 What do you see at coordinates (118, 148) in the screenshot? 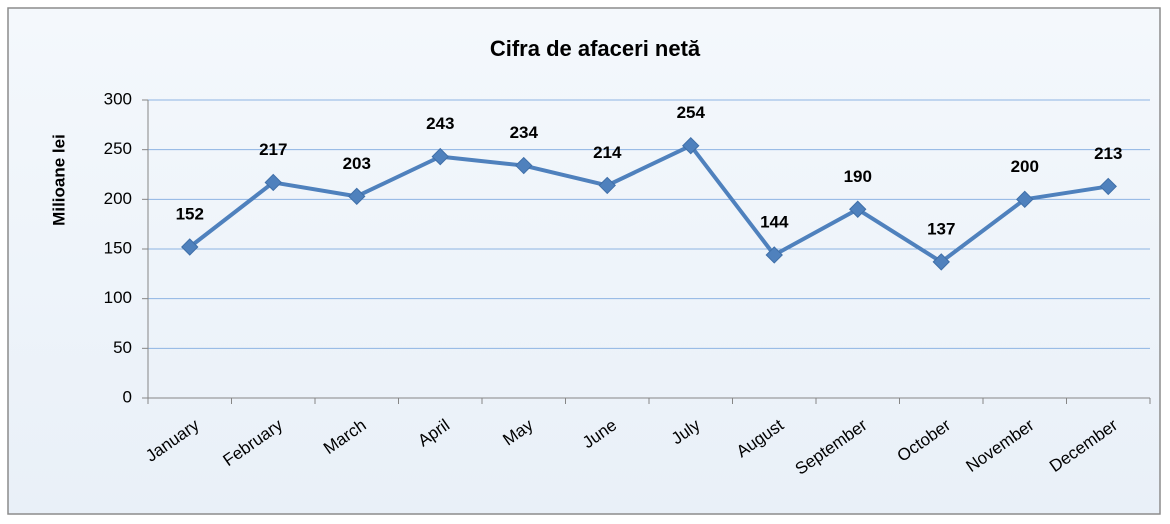
I see `y-tick-label: 250` at bounding box center [118, 148].